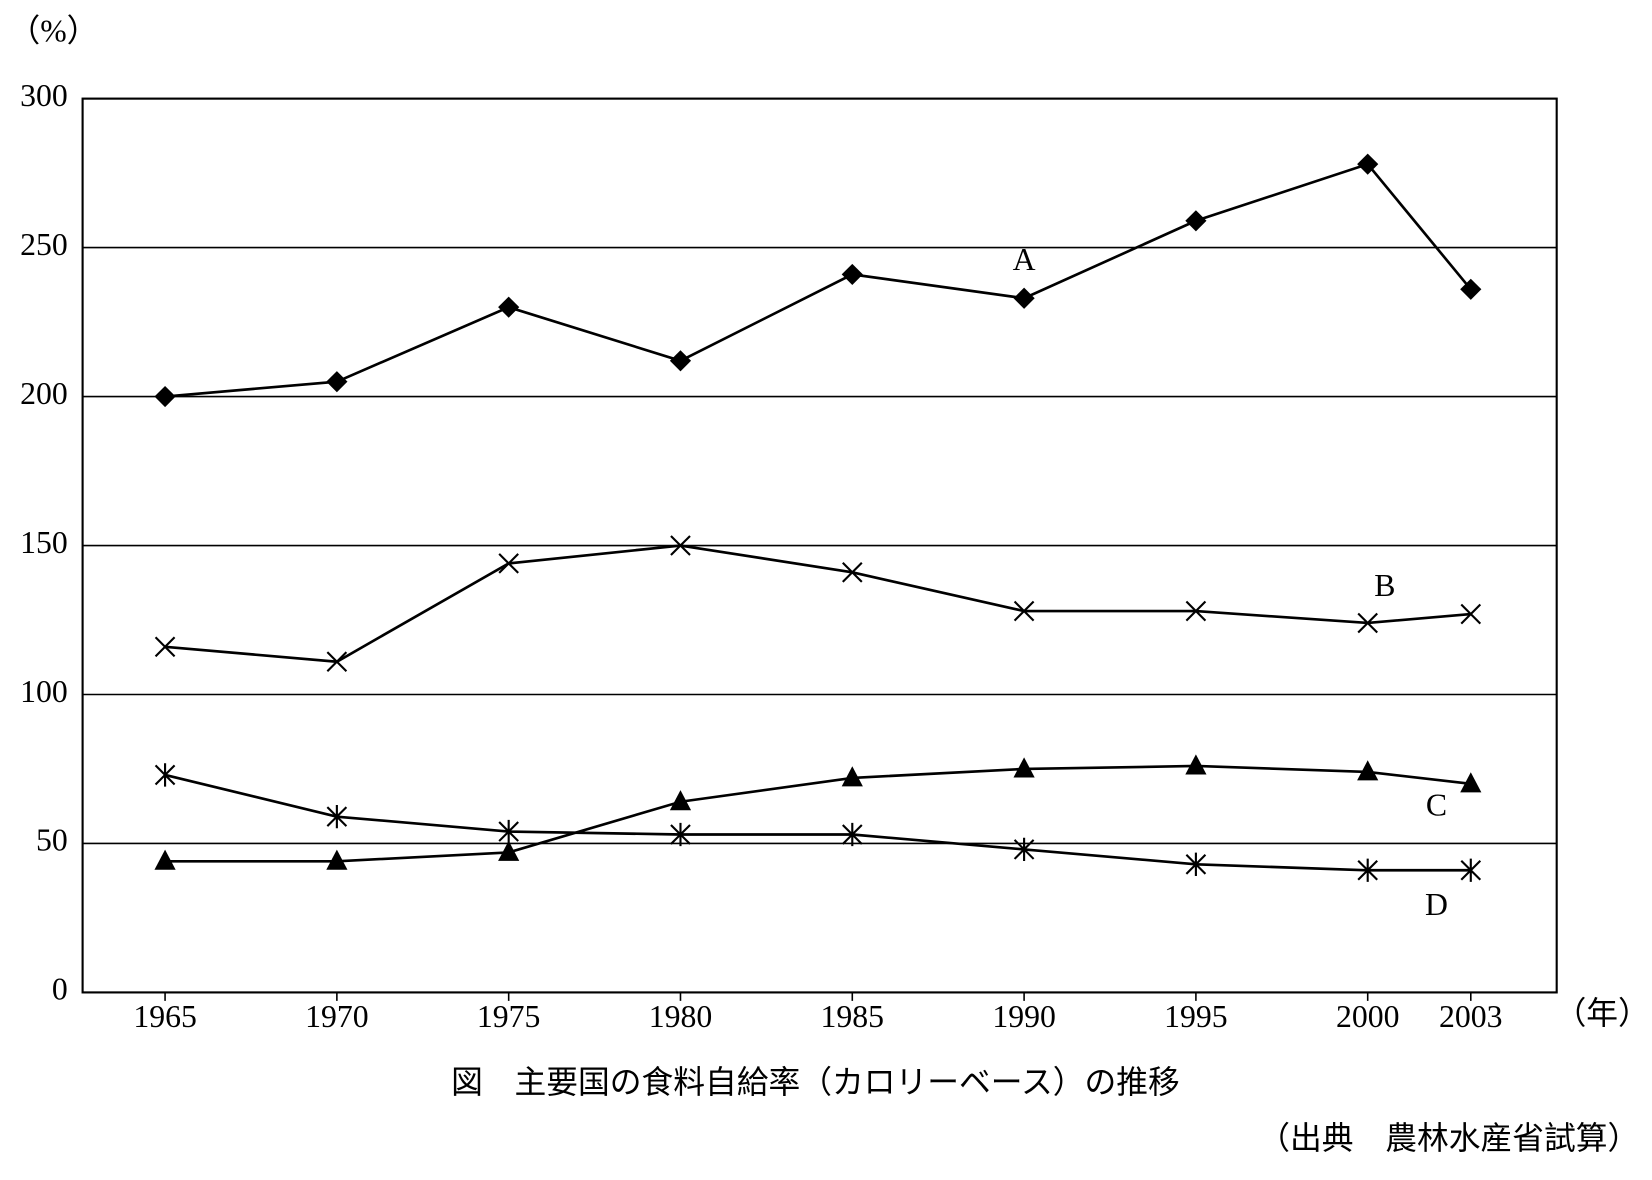  What do you see at coordinates (52, 840) in the screenshot?
I see `y-tick-label: 50` at bounding box center [52, 840].